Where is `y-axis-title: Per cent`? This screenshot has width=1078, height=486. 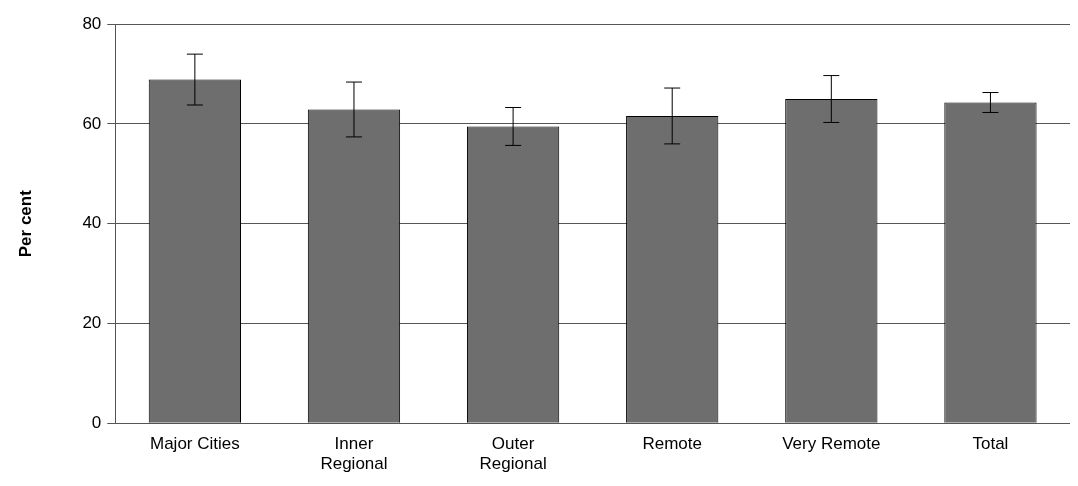
y-axis-title: Per cent is located at coordinates (25, 223).